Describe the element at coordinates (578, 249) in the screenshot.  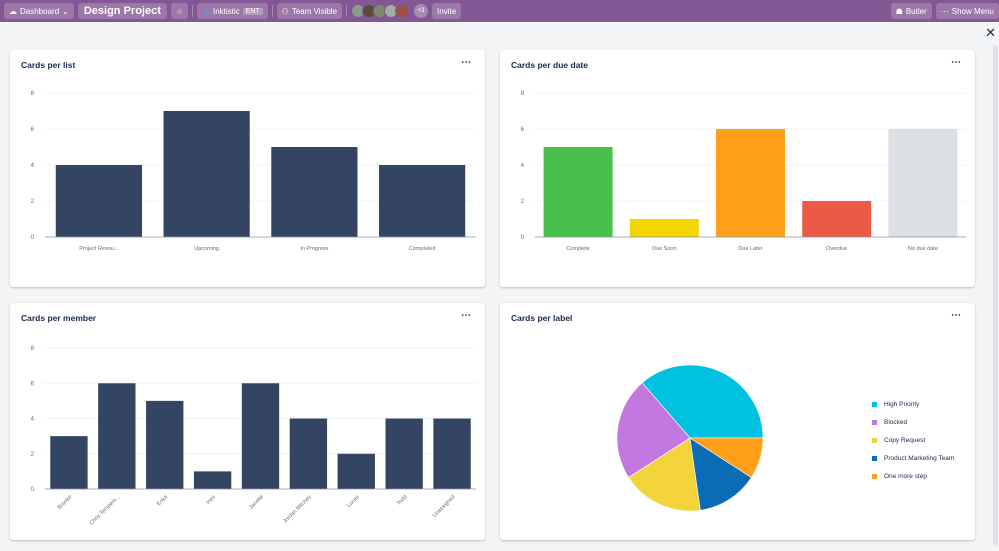
I see `x-tick-label: Complete` at that location.